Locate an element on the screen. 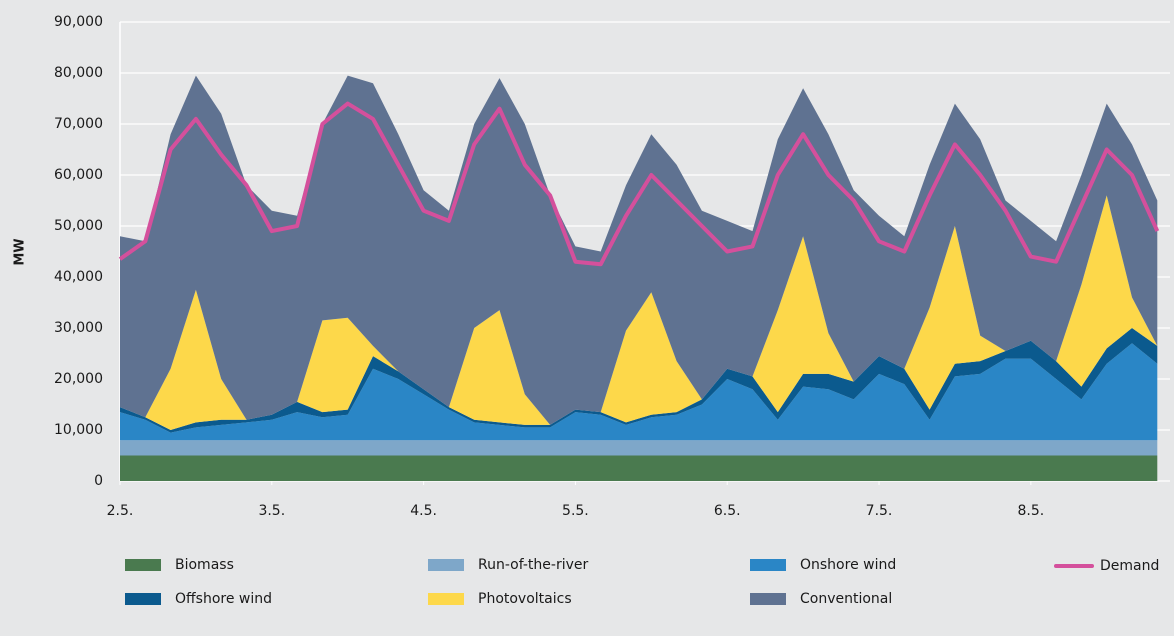 Image resolution: width=1174 pixels, height=636 pixels. x-tick-label: 2.5. is located at coordinates (120, 511).